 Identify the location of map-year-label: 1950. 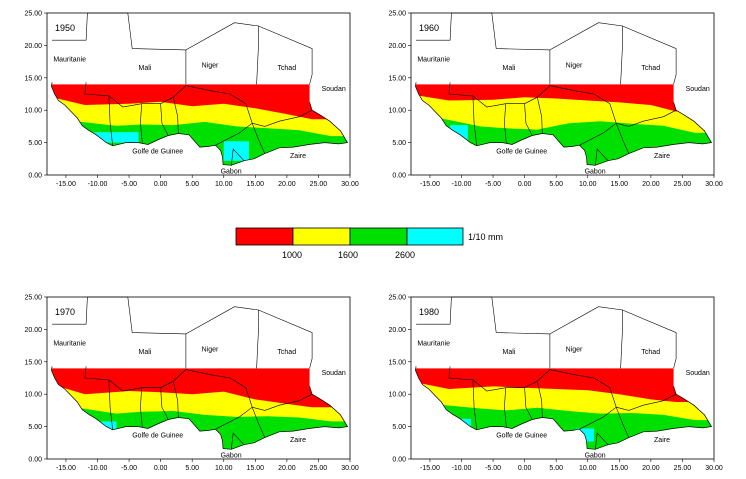
(65, 28).